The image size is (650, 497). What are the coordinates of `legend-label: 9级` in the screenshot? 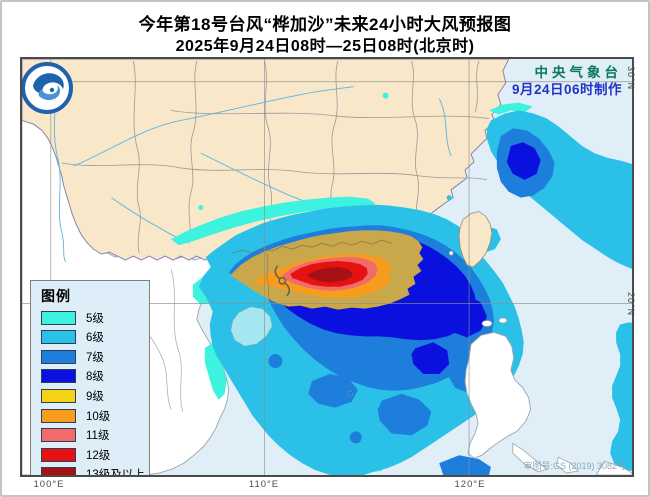 It's located at (95, 396).